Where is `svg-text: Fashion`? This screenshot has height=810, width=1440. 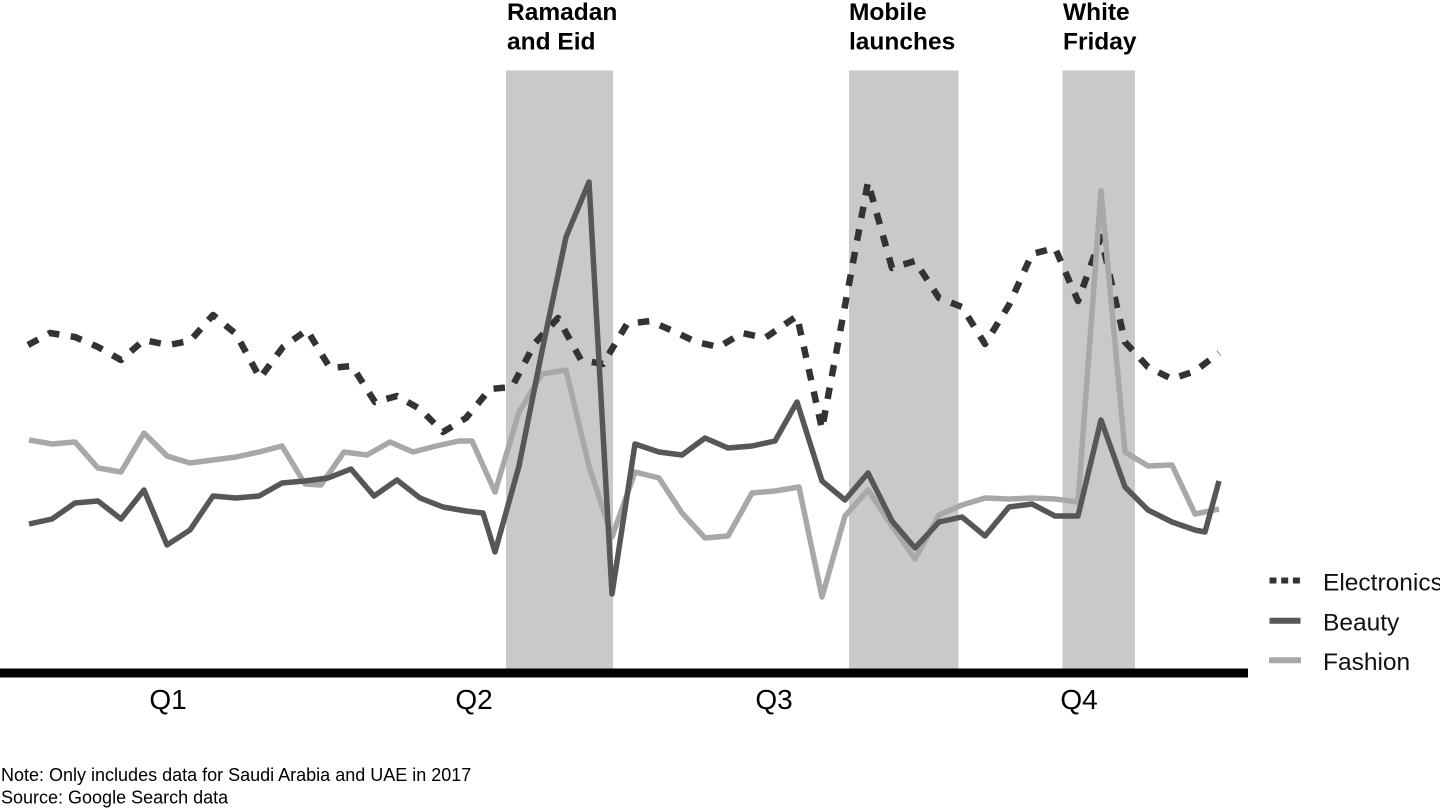 svg-text: Fashion is located at coordinates (1366, 662).